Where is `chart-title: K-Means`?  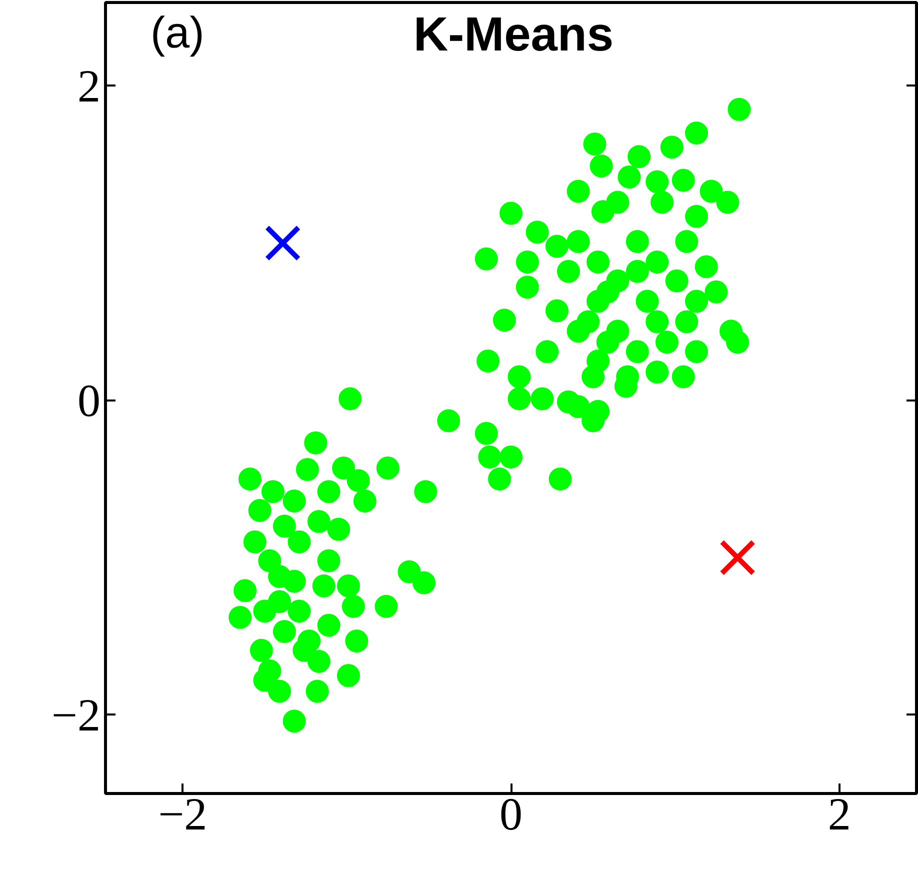 chart-title: K-Means is located at coordinates (513, 35).